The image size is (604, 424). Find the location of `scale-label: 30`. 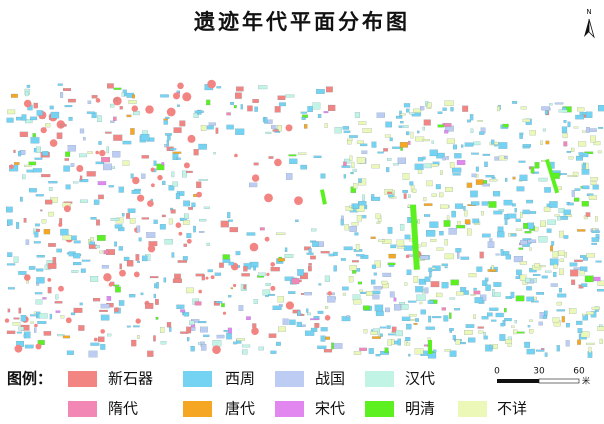

scale-label: 30 is located at coordinates (539, 372).